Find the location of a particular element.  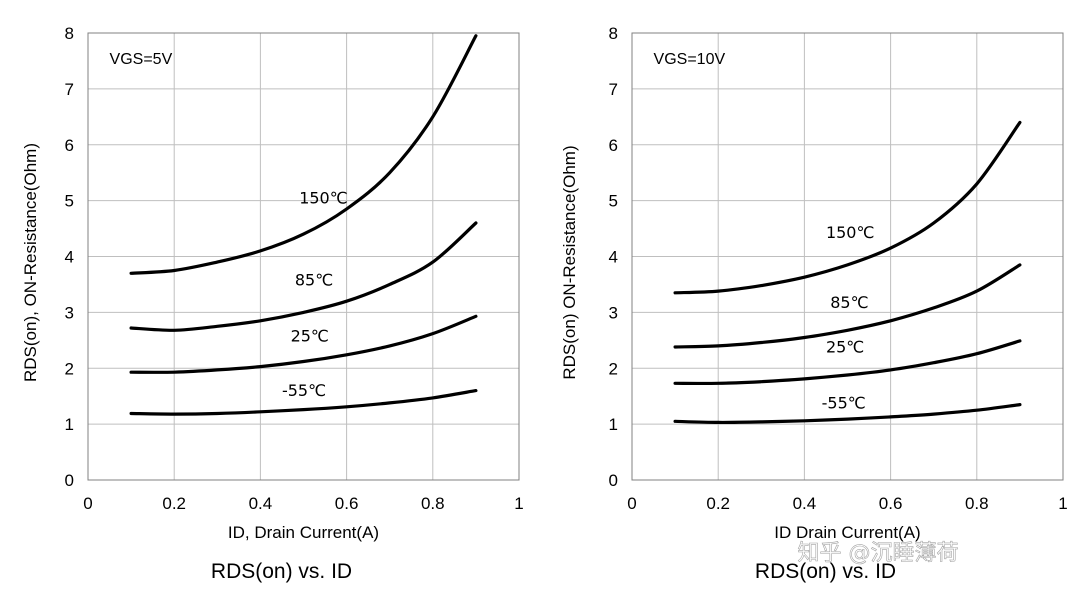

y-axis-title: RDS(on), ON-Resistance(Ohm) is located at coordinates (30, 262).